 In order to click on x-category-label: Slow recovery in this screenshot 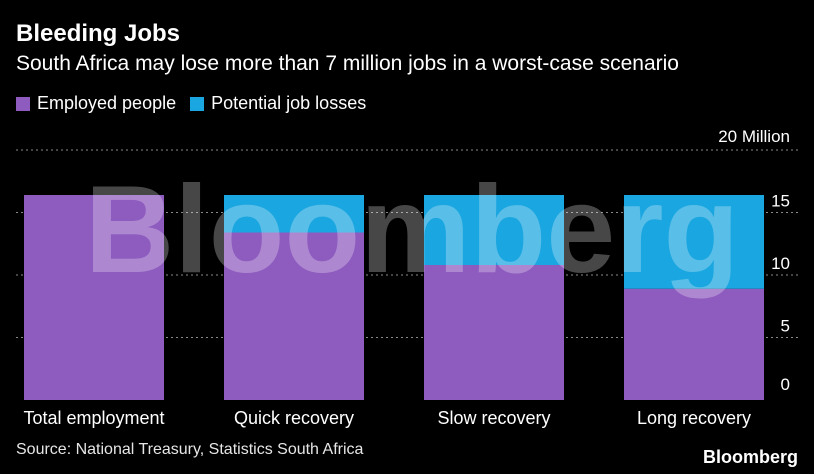, I will do `click(493, 418)`.